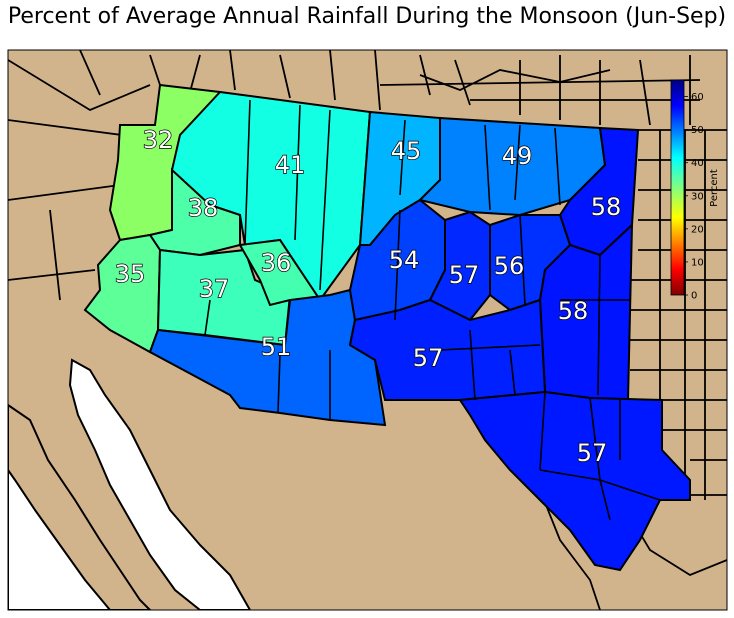 This screenshot has height=618, width=734. I want to click on label-nm-north-central: 49, so click(517, 156).